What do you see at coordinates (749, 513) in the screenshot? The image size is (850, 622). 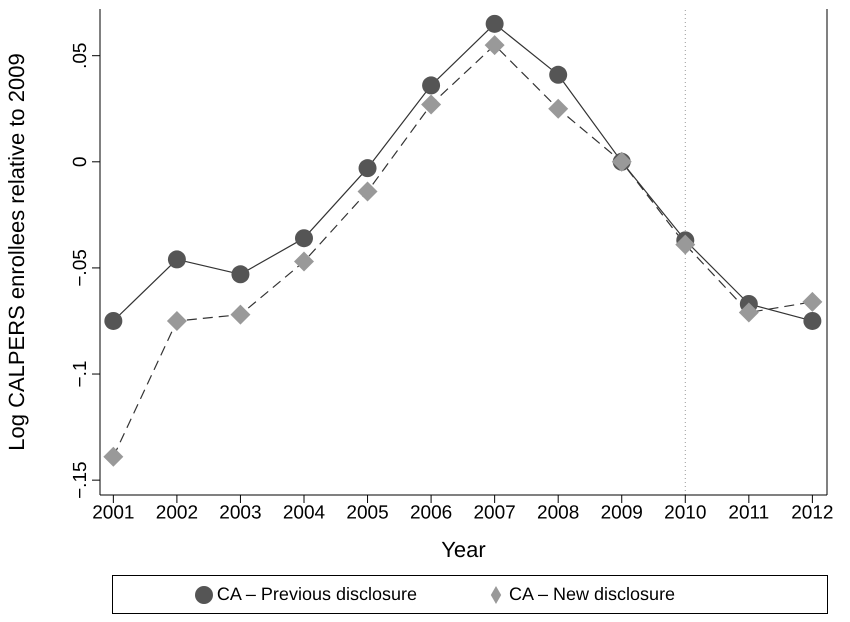 I see `x-tick-label: 2011` at bounding box center [749, 513].